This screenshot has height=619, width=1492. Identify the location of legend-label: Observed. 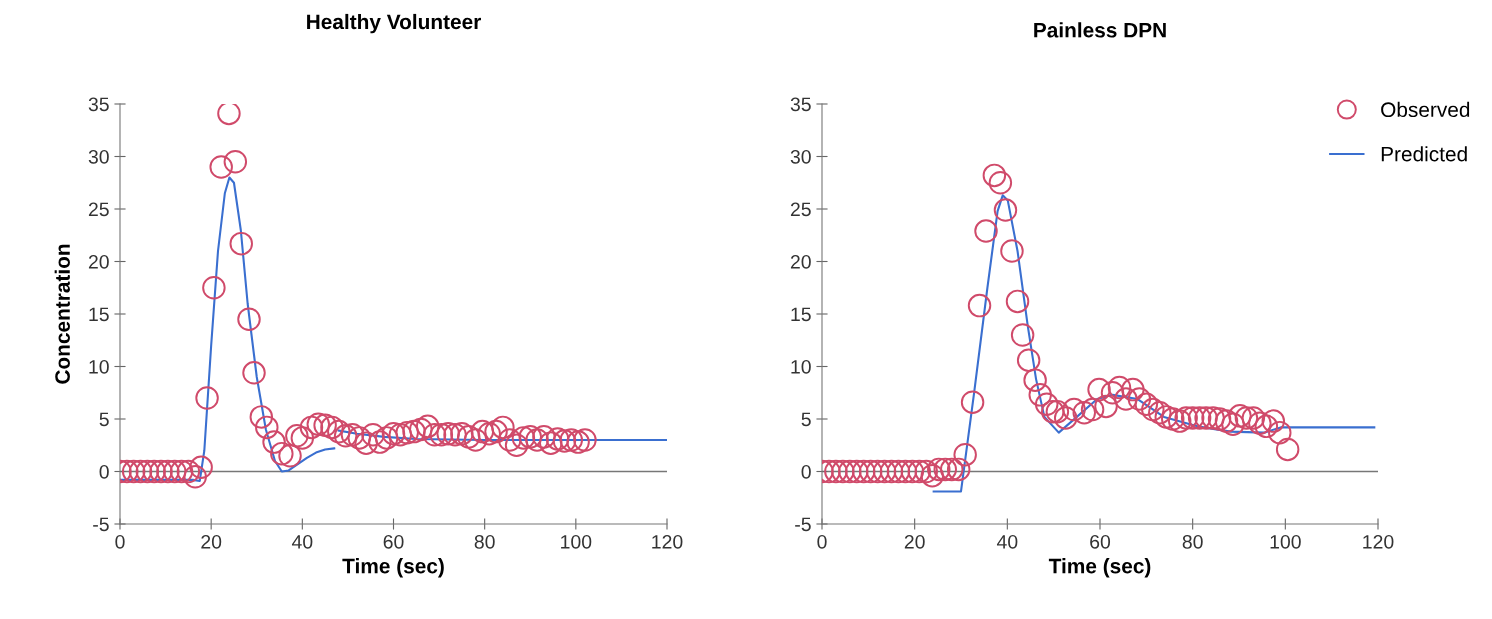
(1425, 109).